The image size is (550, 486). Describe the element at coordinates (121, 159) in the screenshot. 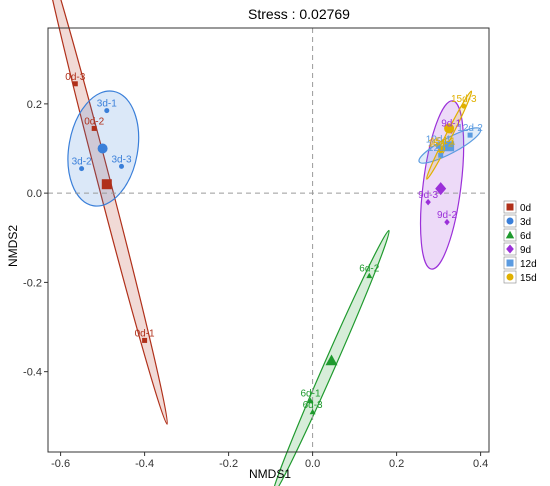

I see `point-label: 3d-3` at that location.